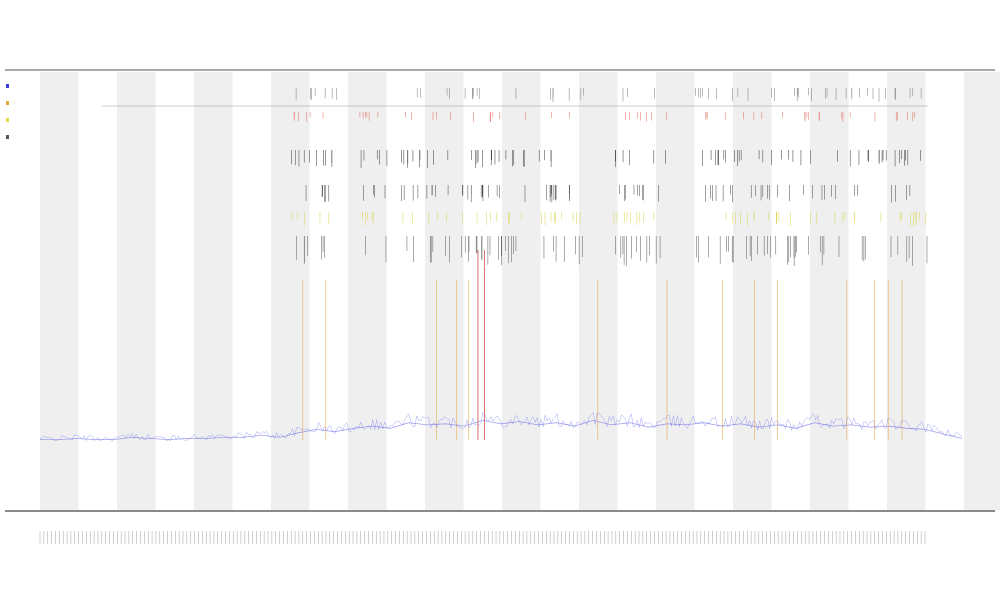  I want to click on x-tick-labels, so click(482, 537).